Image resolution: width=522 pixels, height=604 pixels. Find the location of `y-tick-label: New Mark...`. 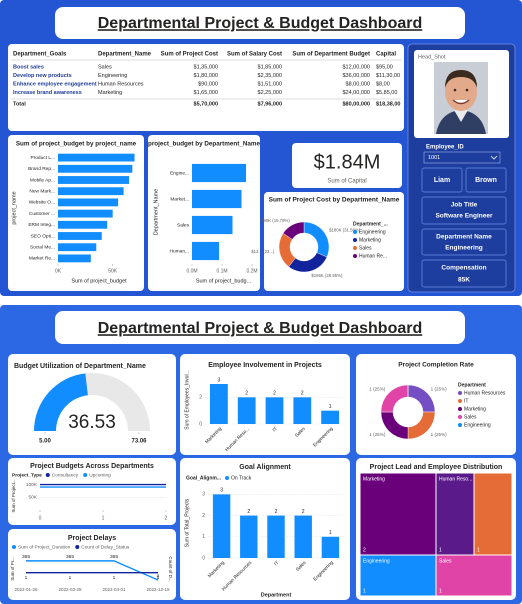

y-tick-label: New Mark... is located at coordinates (42, 191).